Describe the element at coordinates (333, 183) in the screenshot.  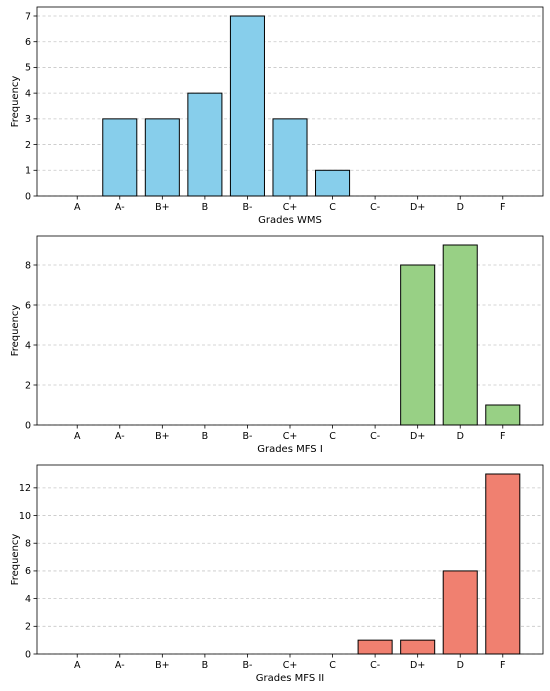
I see `bar-C` at that location.